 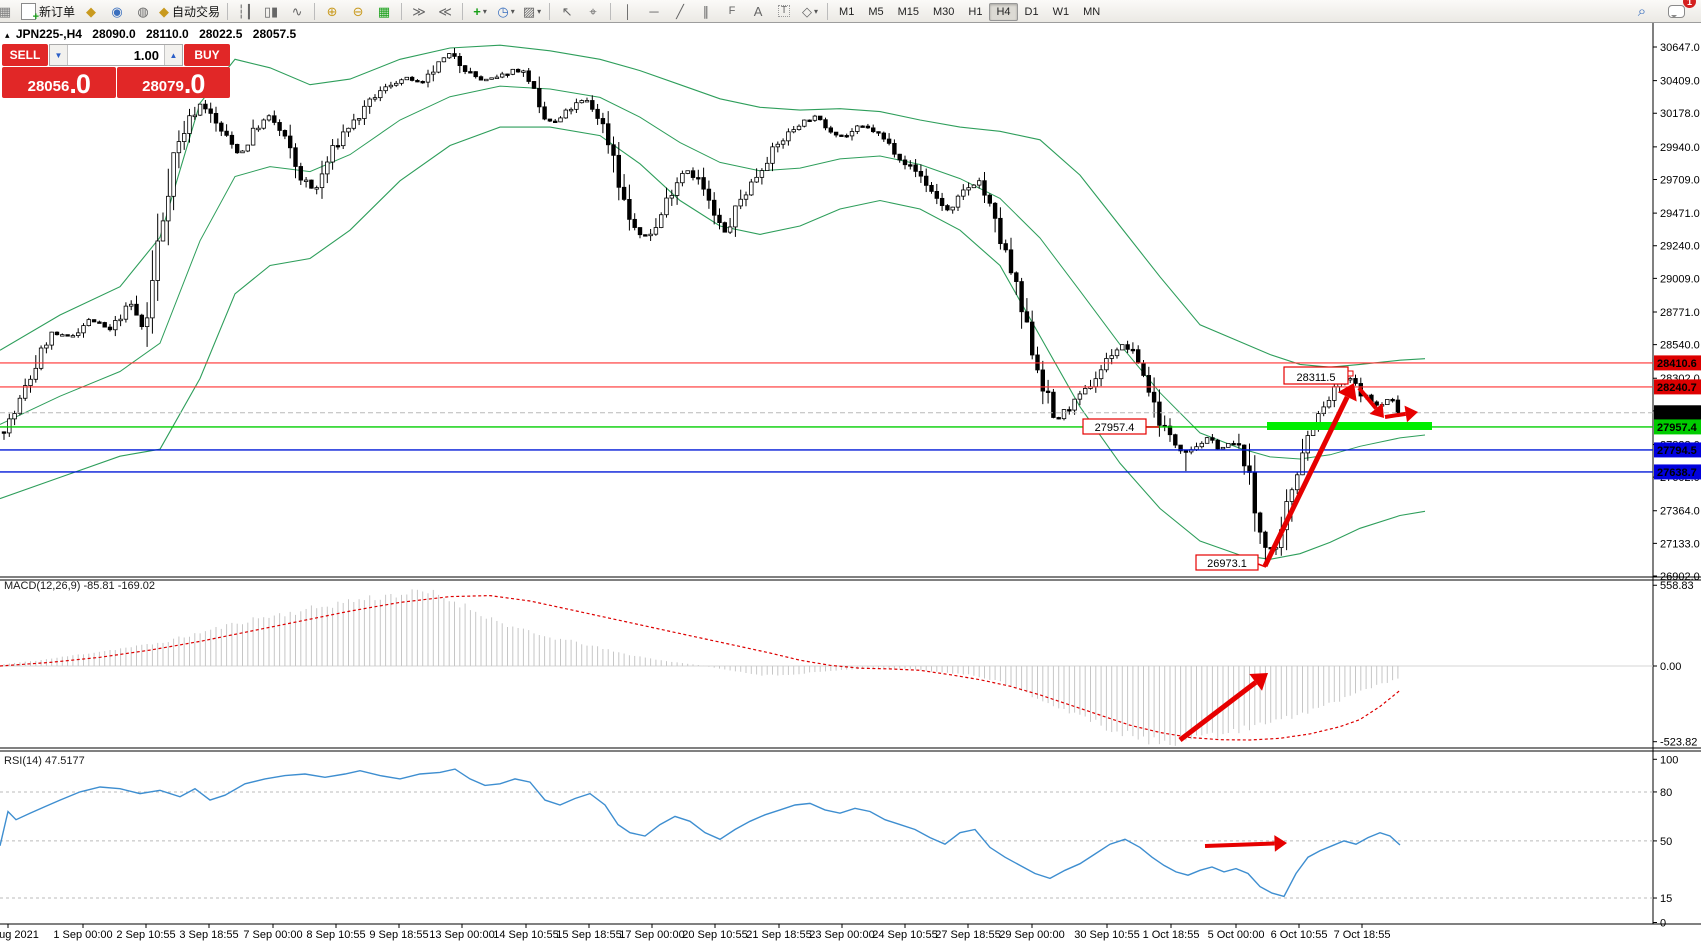 I want to click on experts-icon: ◉, so click(x=117, y=11).